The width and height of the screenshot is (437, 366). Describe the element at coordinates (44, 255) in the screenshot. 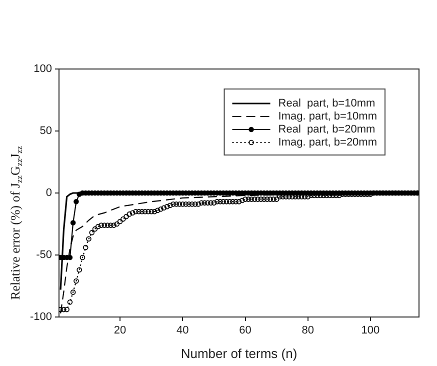

I see `y-tick-label: -50` at that location.